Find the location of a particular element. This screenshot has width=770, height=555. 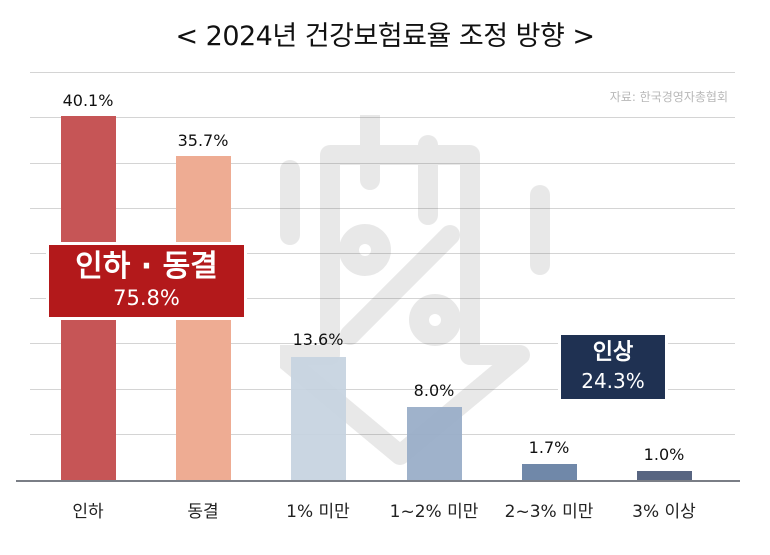

summary-label: 인하 · 동결 is located at coordinates (146, 266).